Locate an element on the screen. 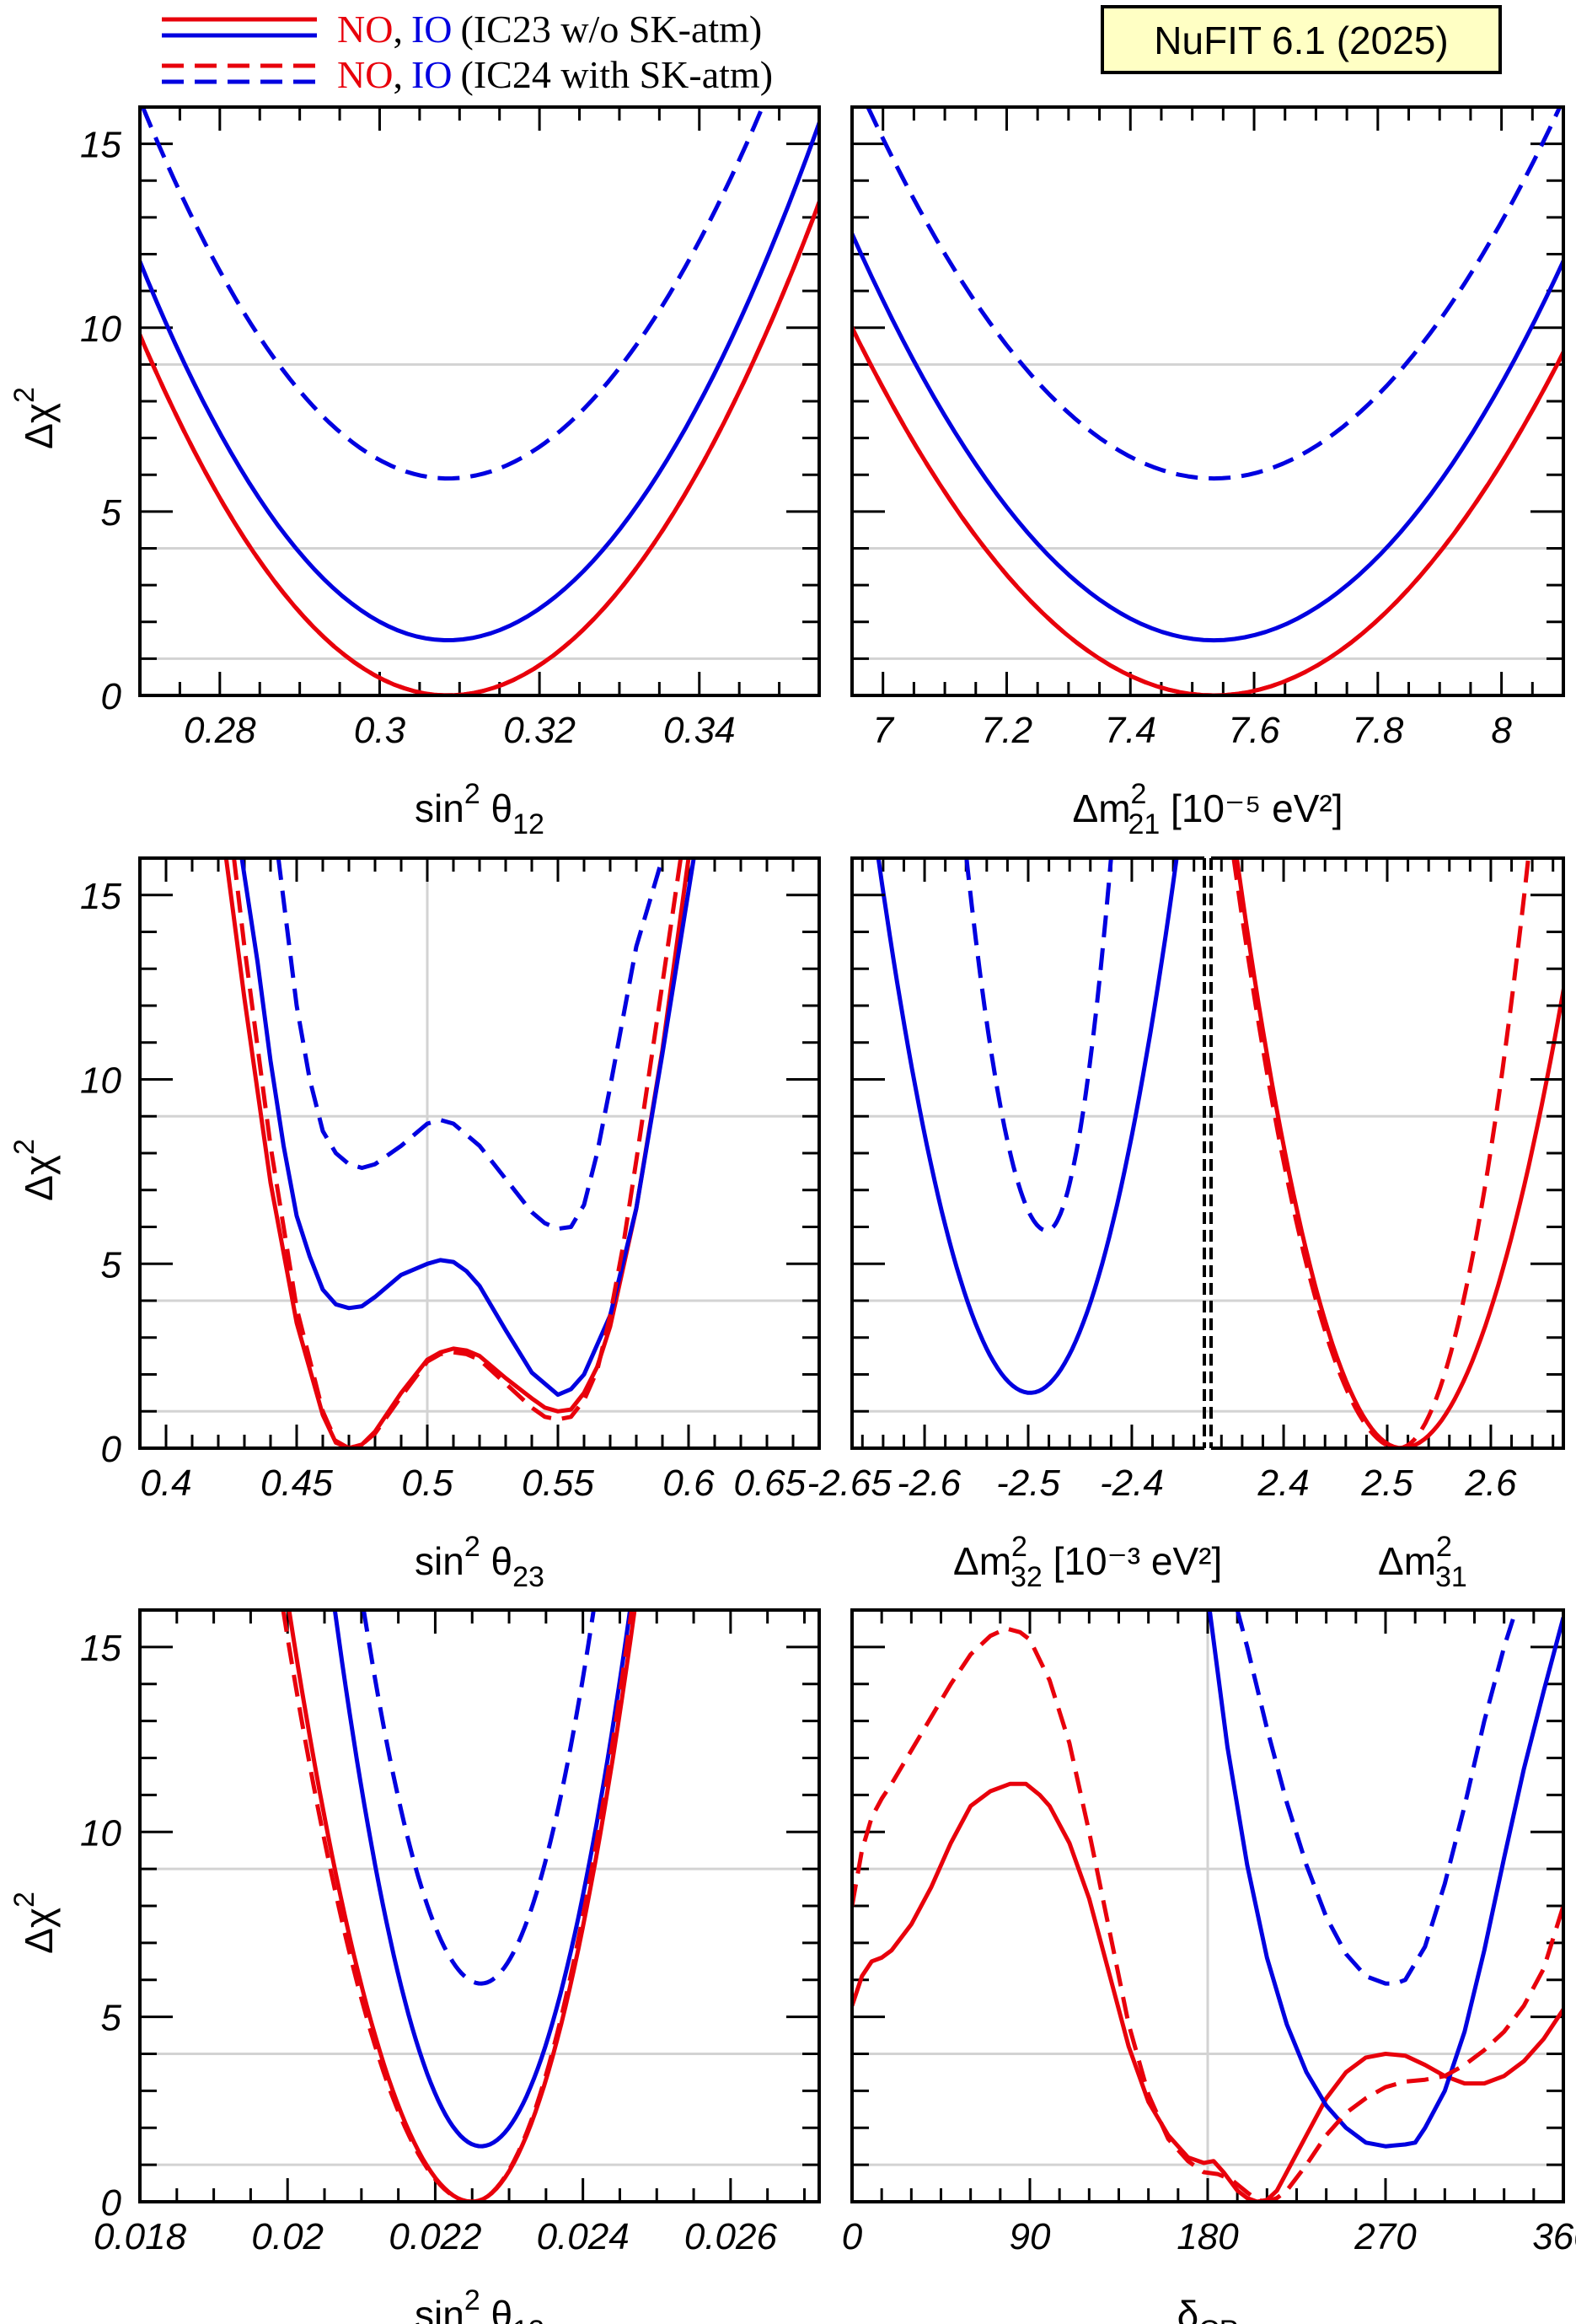 The height and width of the screenshot is (2324, 1576). x-axis-title-sub: 12 is located at coordinates (528, 824).